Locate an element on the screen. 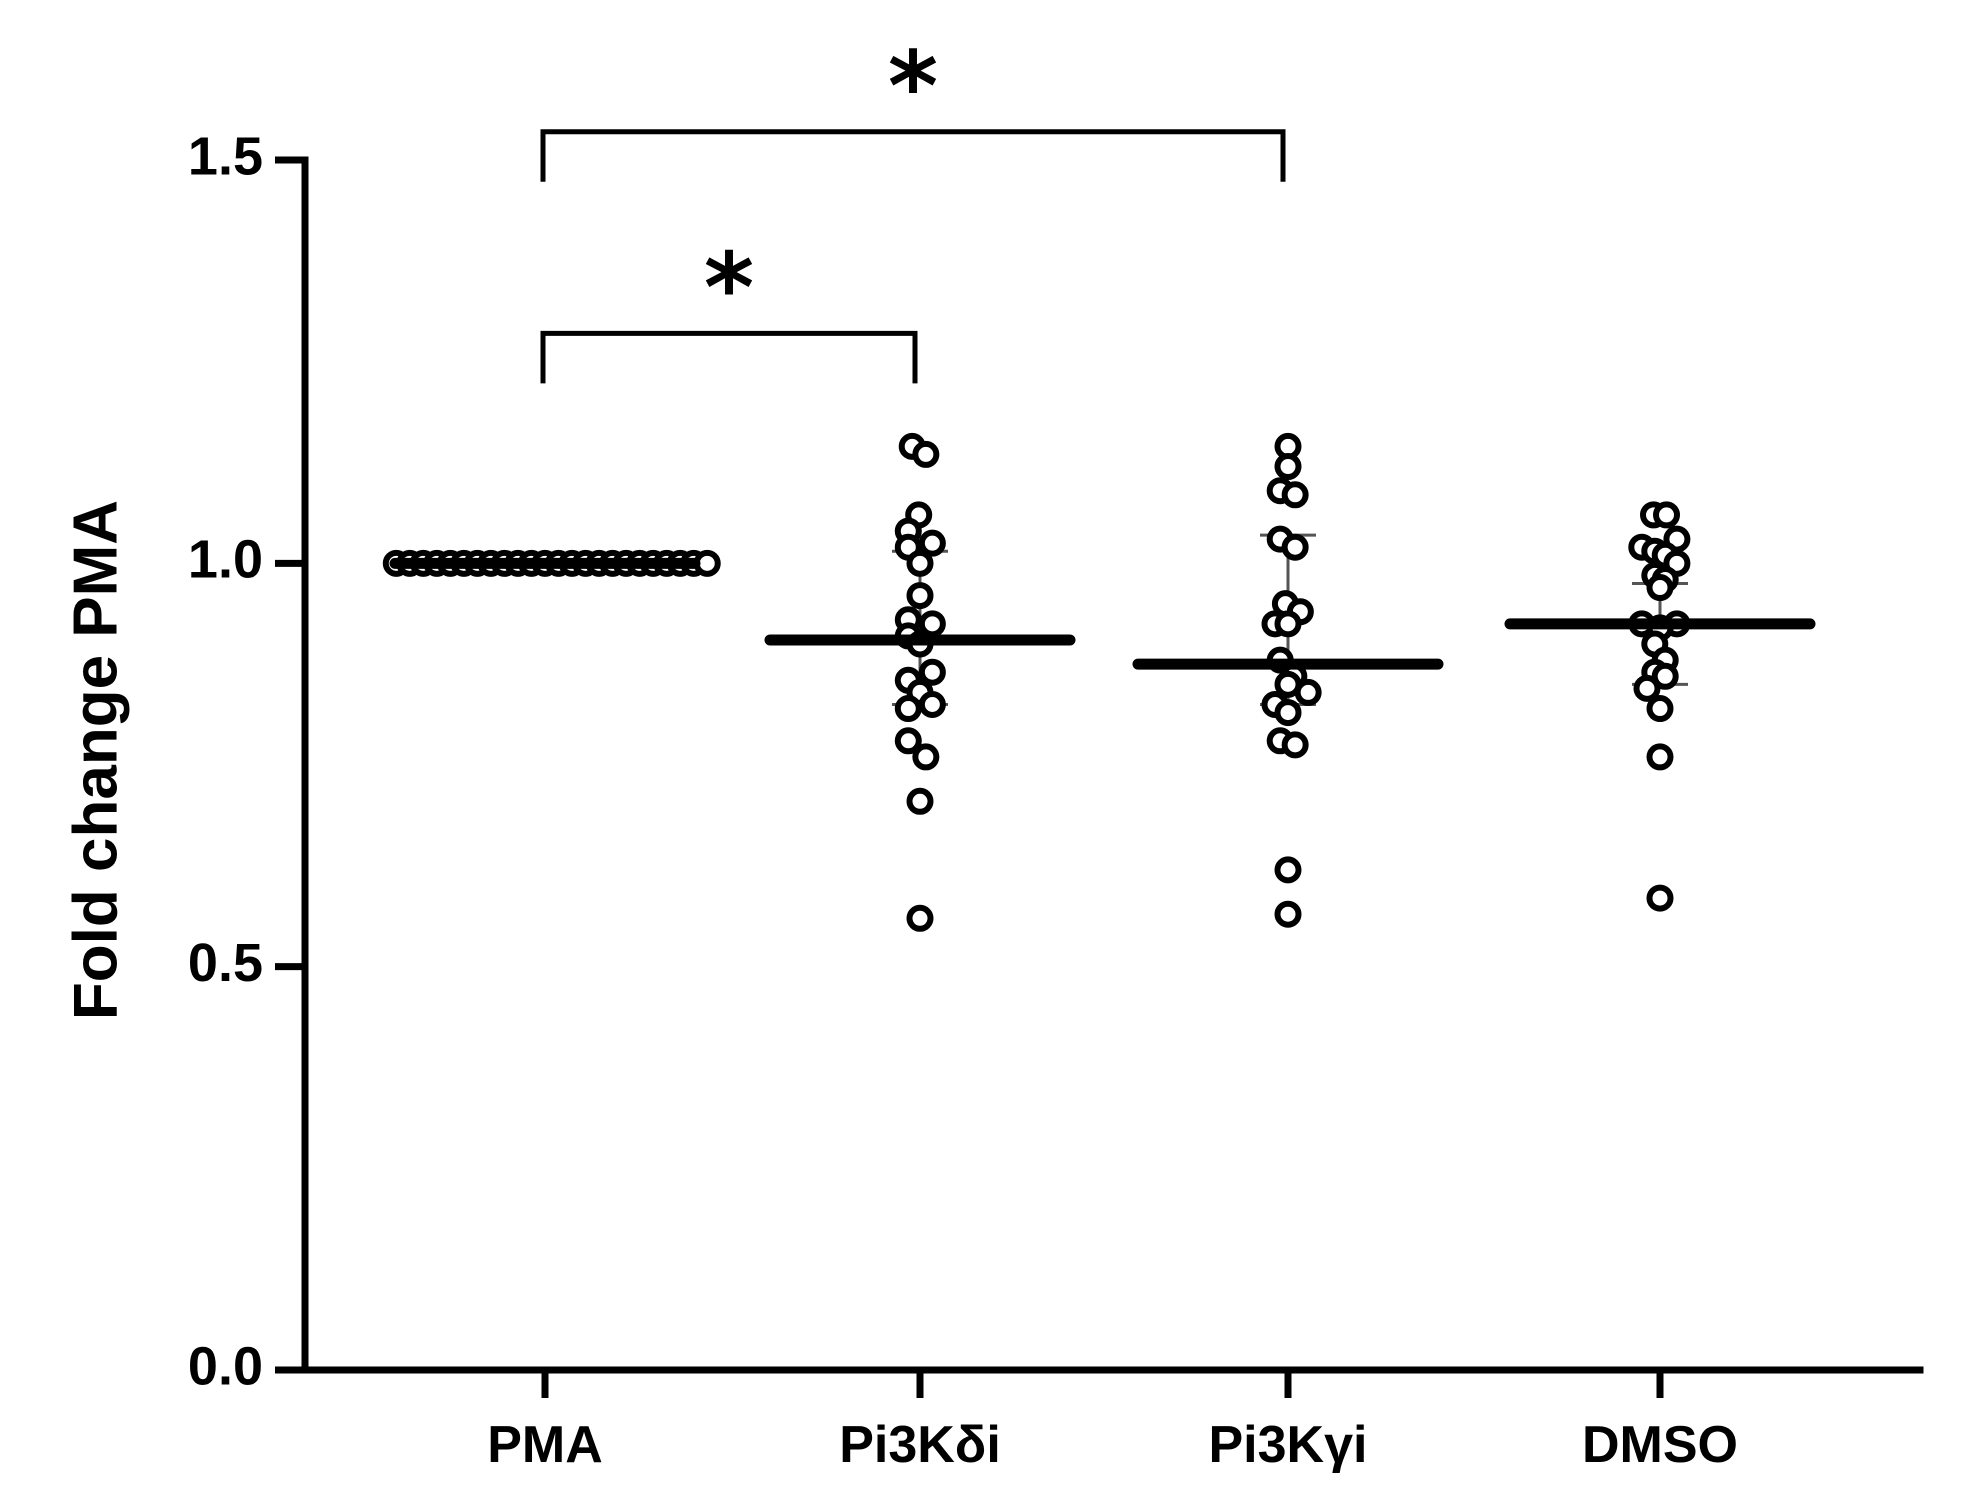 The image size is (1961, 1506). y-tick-label: 0.5 is located at coordinates (225, 963).